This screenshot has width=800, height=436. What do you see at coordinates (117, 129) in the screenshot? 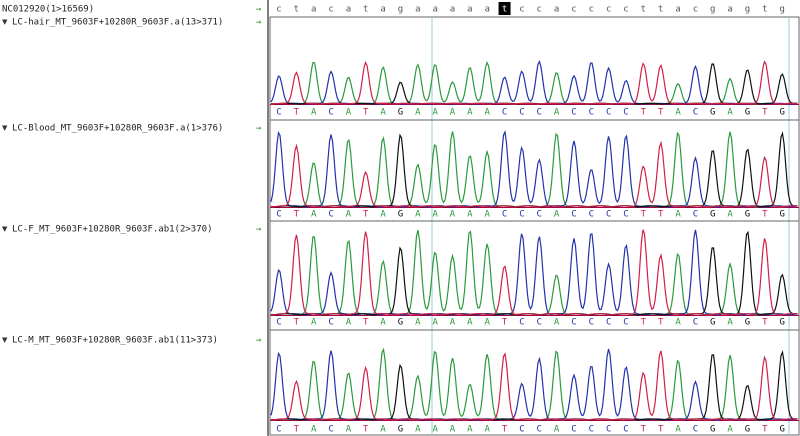
I see `track-label: LC-Blood_MT_9603F+10280R_9603F.a(1>376)` at bounding box center [117, 129].